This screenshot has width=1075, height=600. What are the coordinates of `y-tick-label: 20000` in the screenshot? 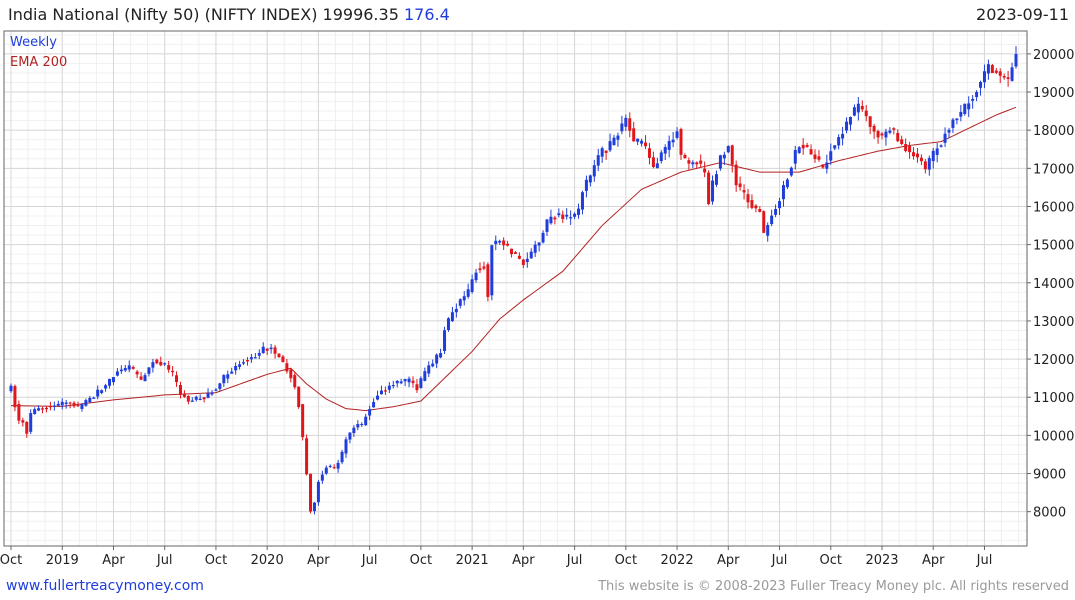 It's located at (1053, 55).